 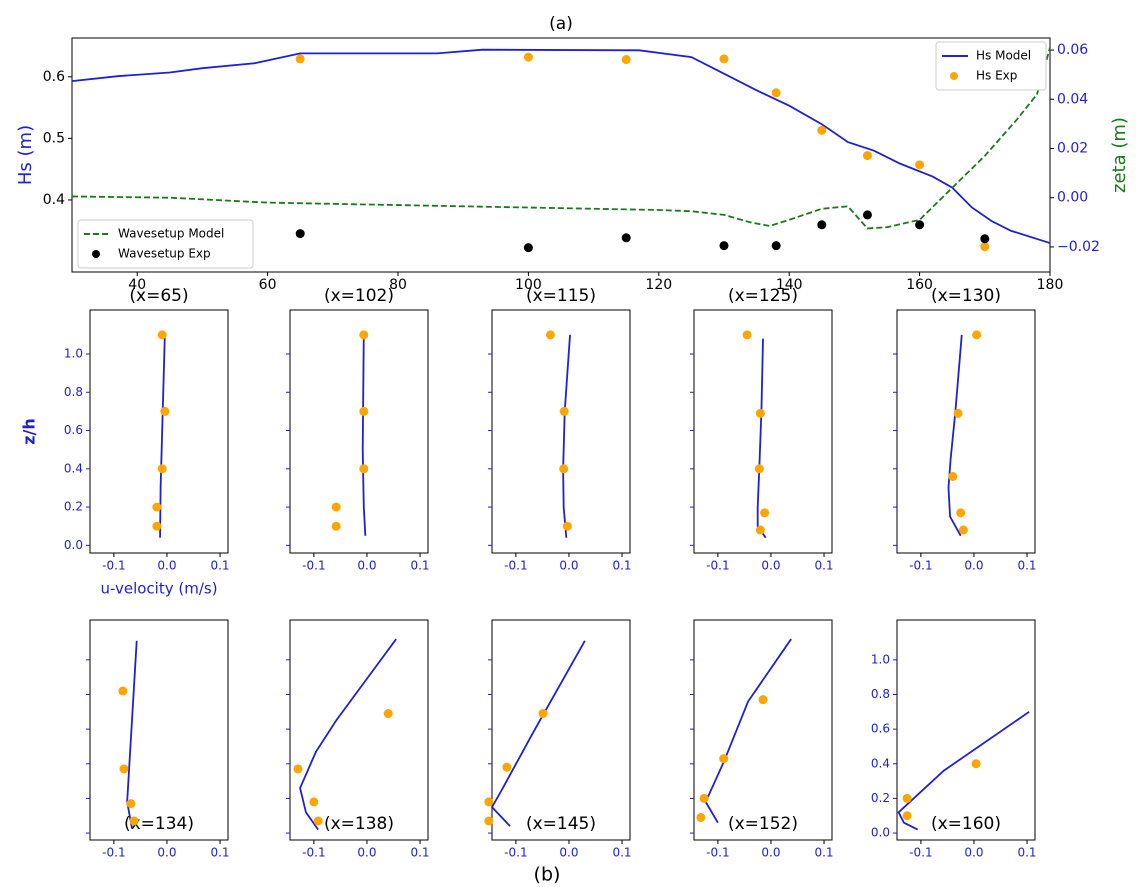 What do you see at coordinates (1003, 56) in the screenshot?
I see `legend-label: Hs Model` at bounding box center [1003, 56].